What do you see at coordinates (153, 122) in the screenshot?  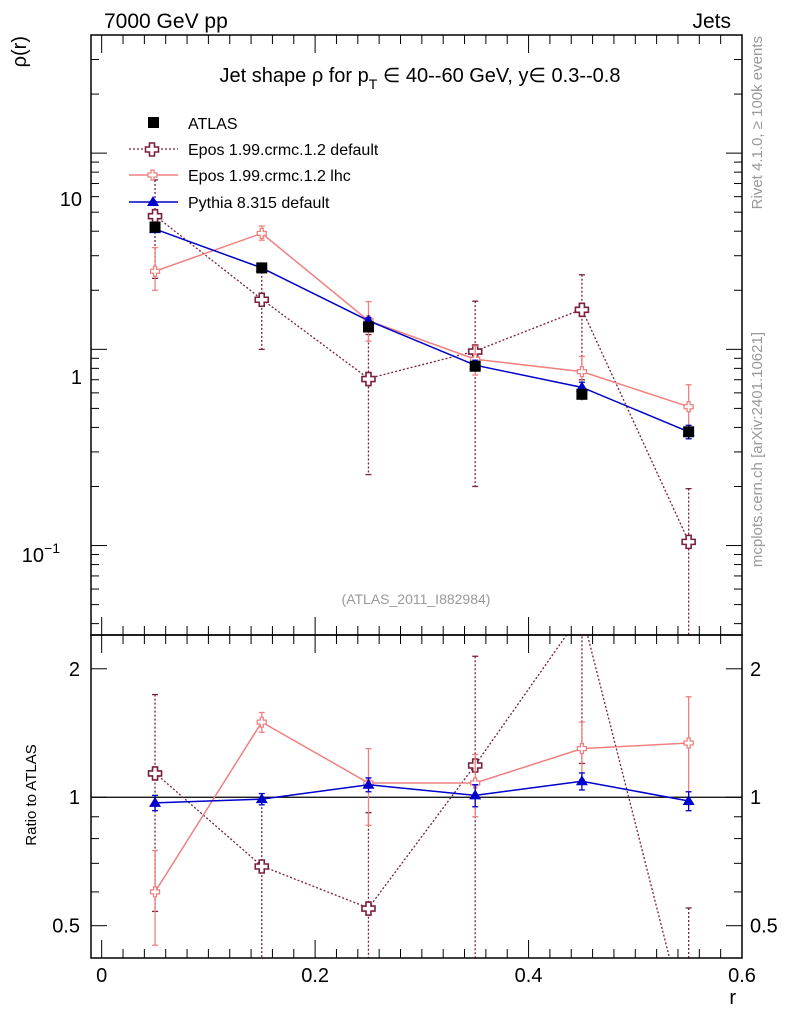 I see `legend-atlas-marker` at bounding box center [153, 122].